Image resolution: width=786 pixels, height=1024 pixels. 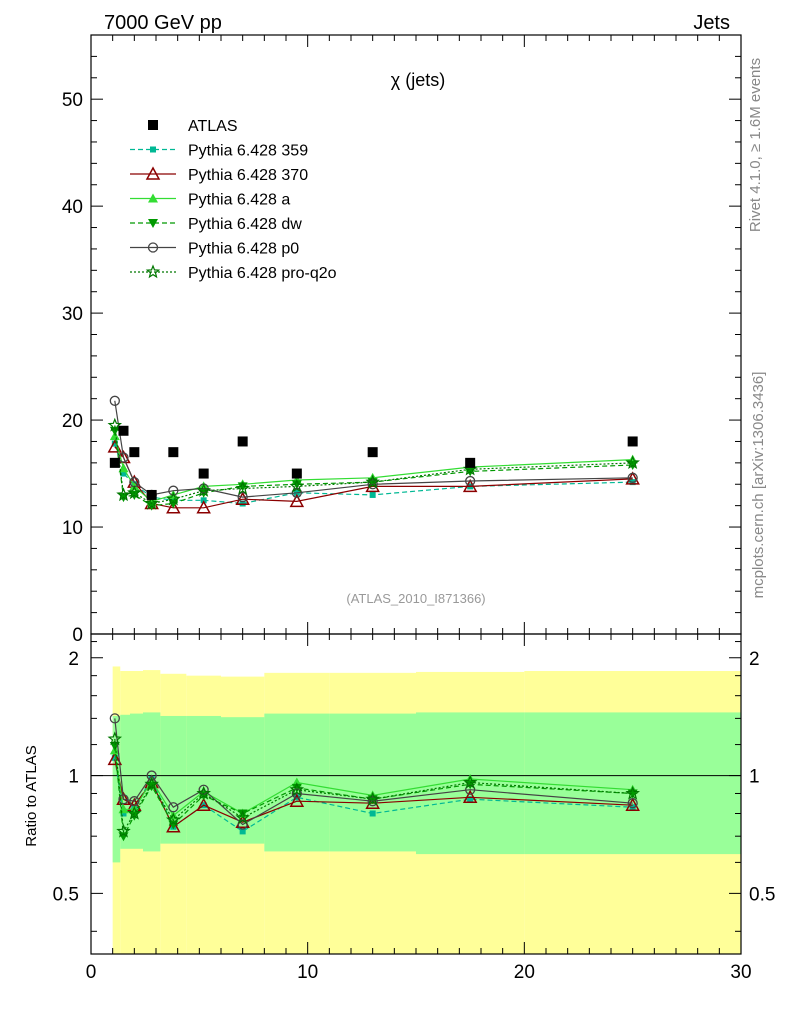 I want to click on pproq2o-line, so click(x=373, y=465).